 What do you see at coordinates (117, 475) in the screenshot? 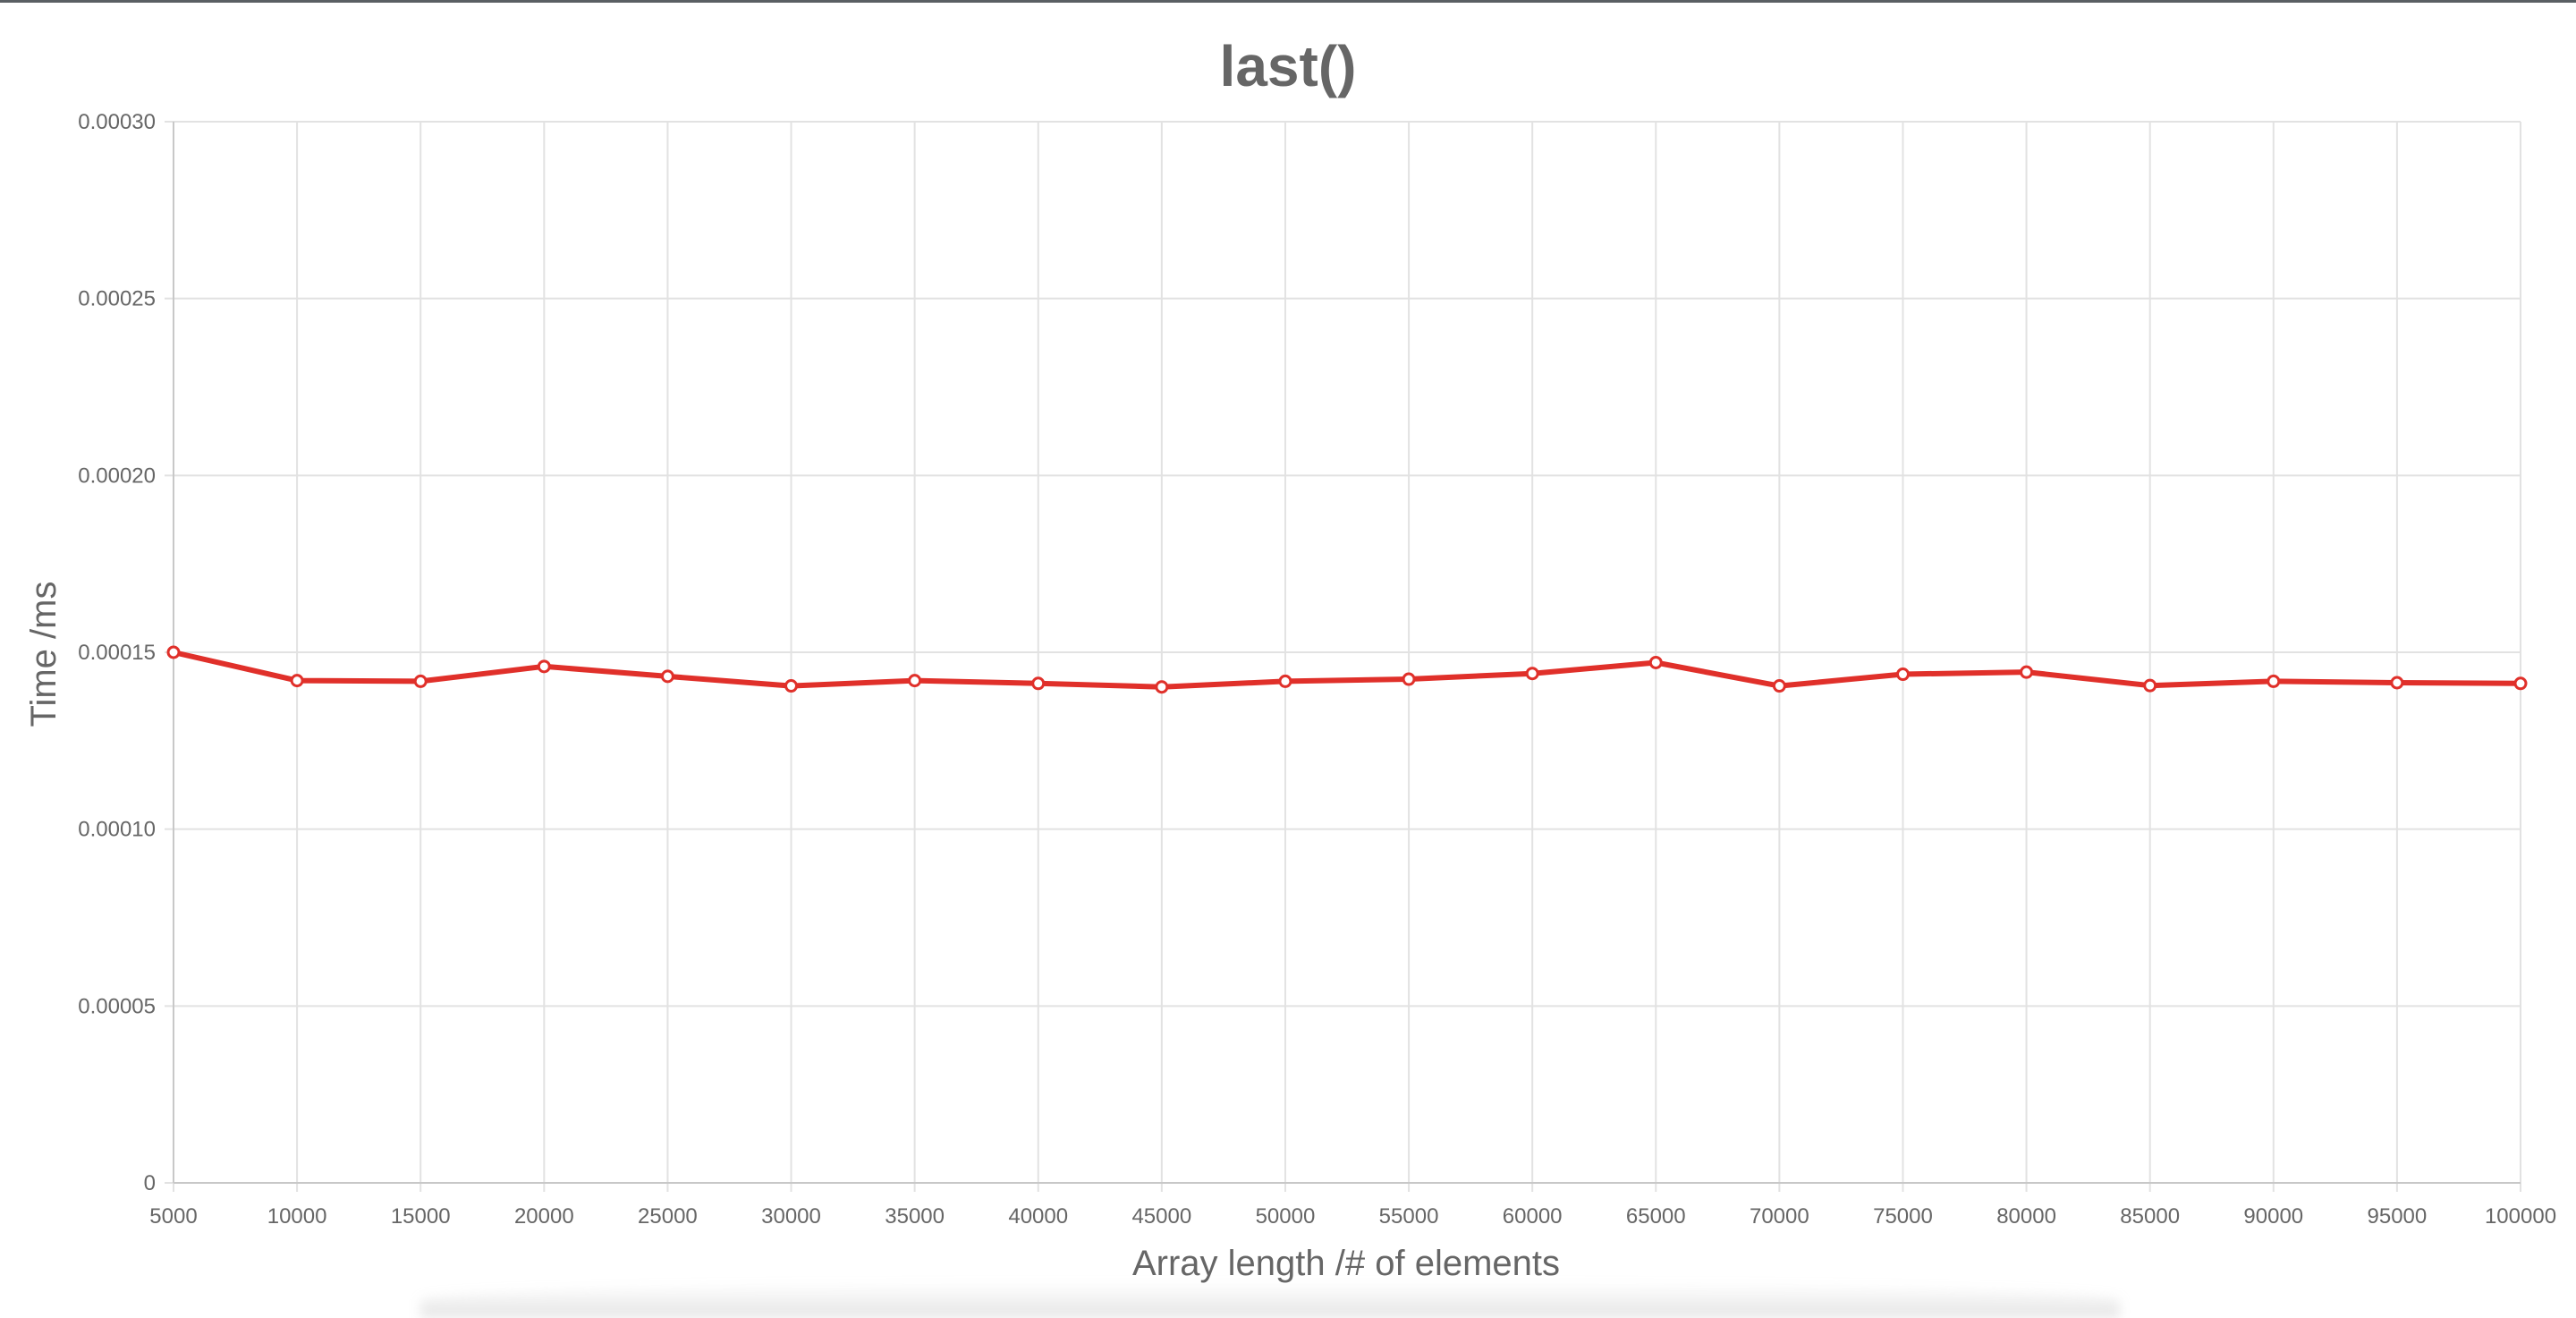
I see `y-tick-label: 0.00020` at bounding box center [117, 475].